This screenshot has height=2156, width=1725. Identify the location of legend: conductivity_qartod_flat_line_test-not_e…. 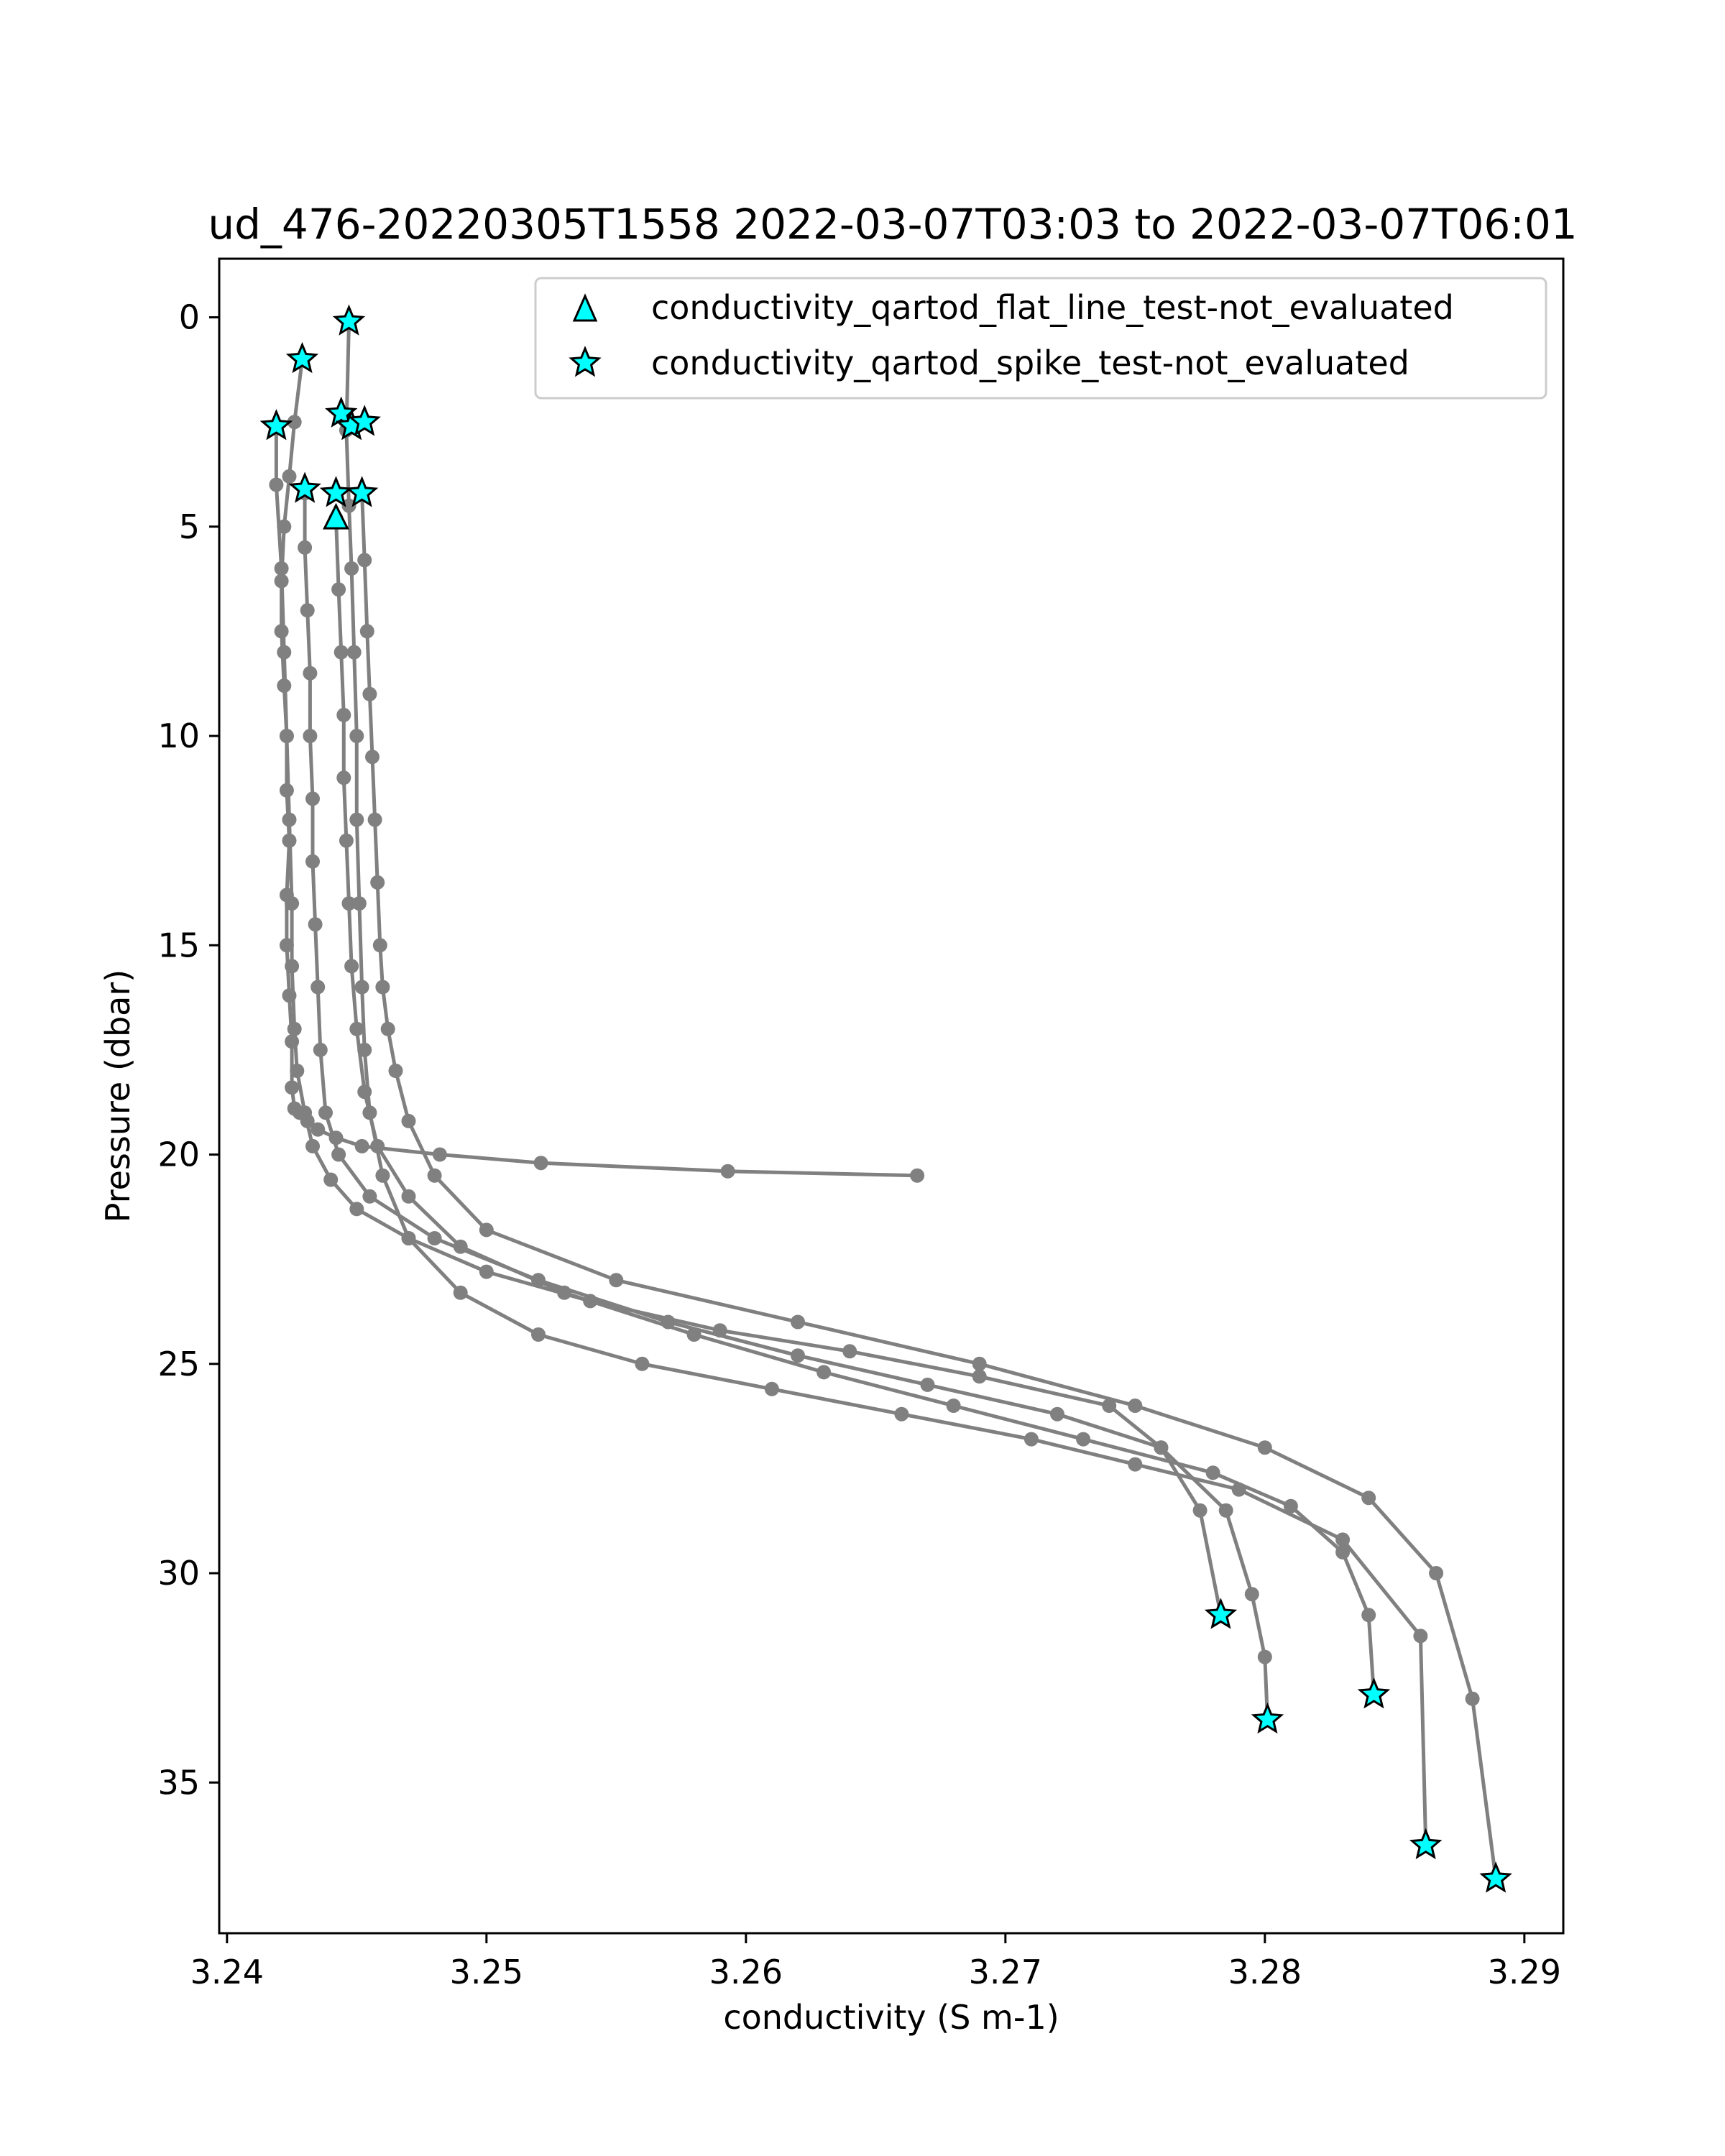
(1040, 338).